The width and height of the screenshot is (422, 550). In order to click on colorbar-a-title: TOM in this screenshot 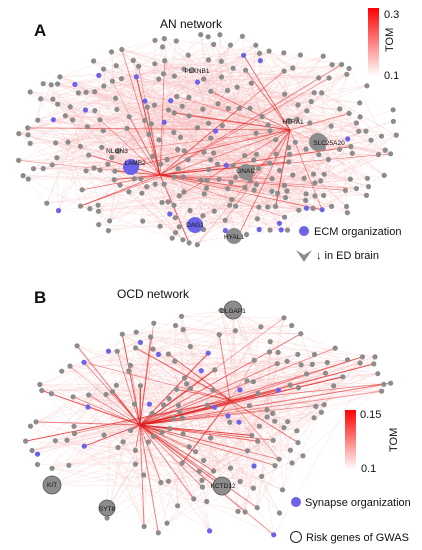, I will do `click(390, 40)`.